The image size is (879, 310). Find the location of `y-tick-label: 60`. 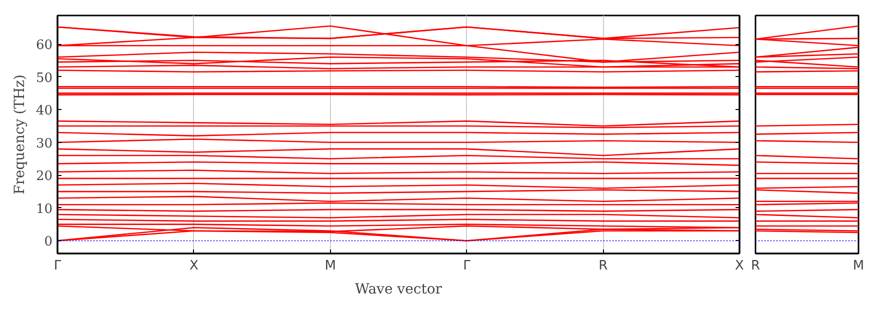

y-tick-label: 60 is located at coordinates (44, 46).